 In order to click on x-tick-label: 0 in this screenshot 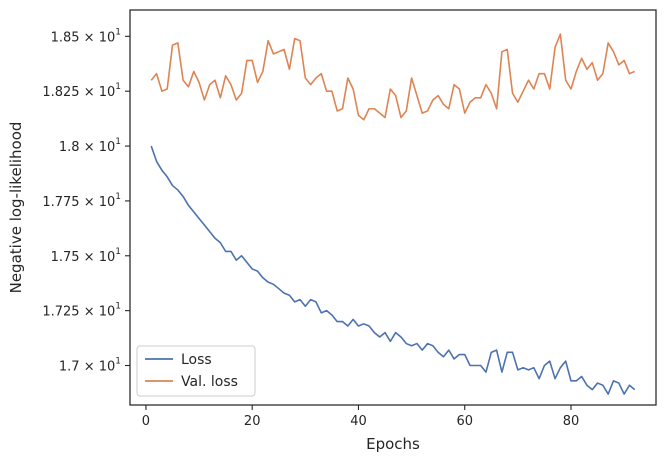, I will do `click(146, 421)`.